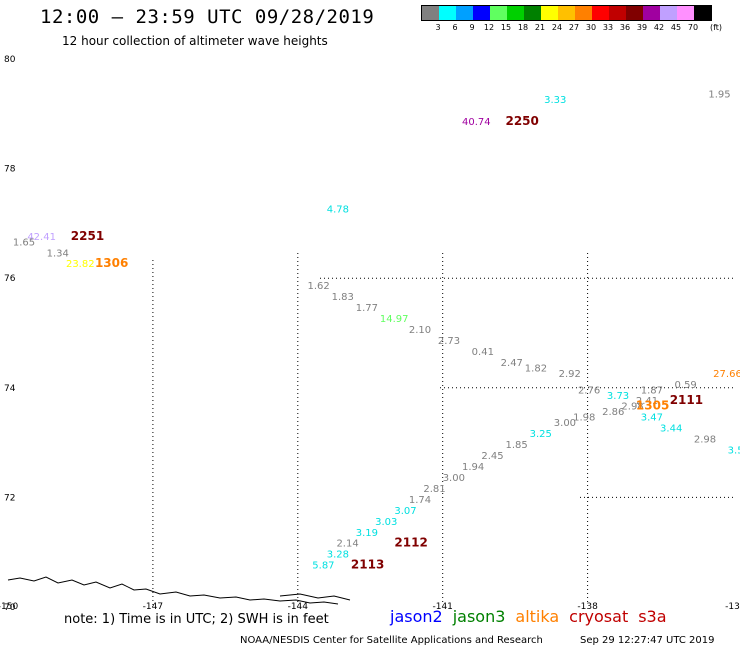 This screenshot has width=740, height=650. I want to click on legend-label: 6, so click(455, 27).